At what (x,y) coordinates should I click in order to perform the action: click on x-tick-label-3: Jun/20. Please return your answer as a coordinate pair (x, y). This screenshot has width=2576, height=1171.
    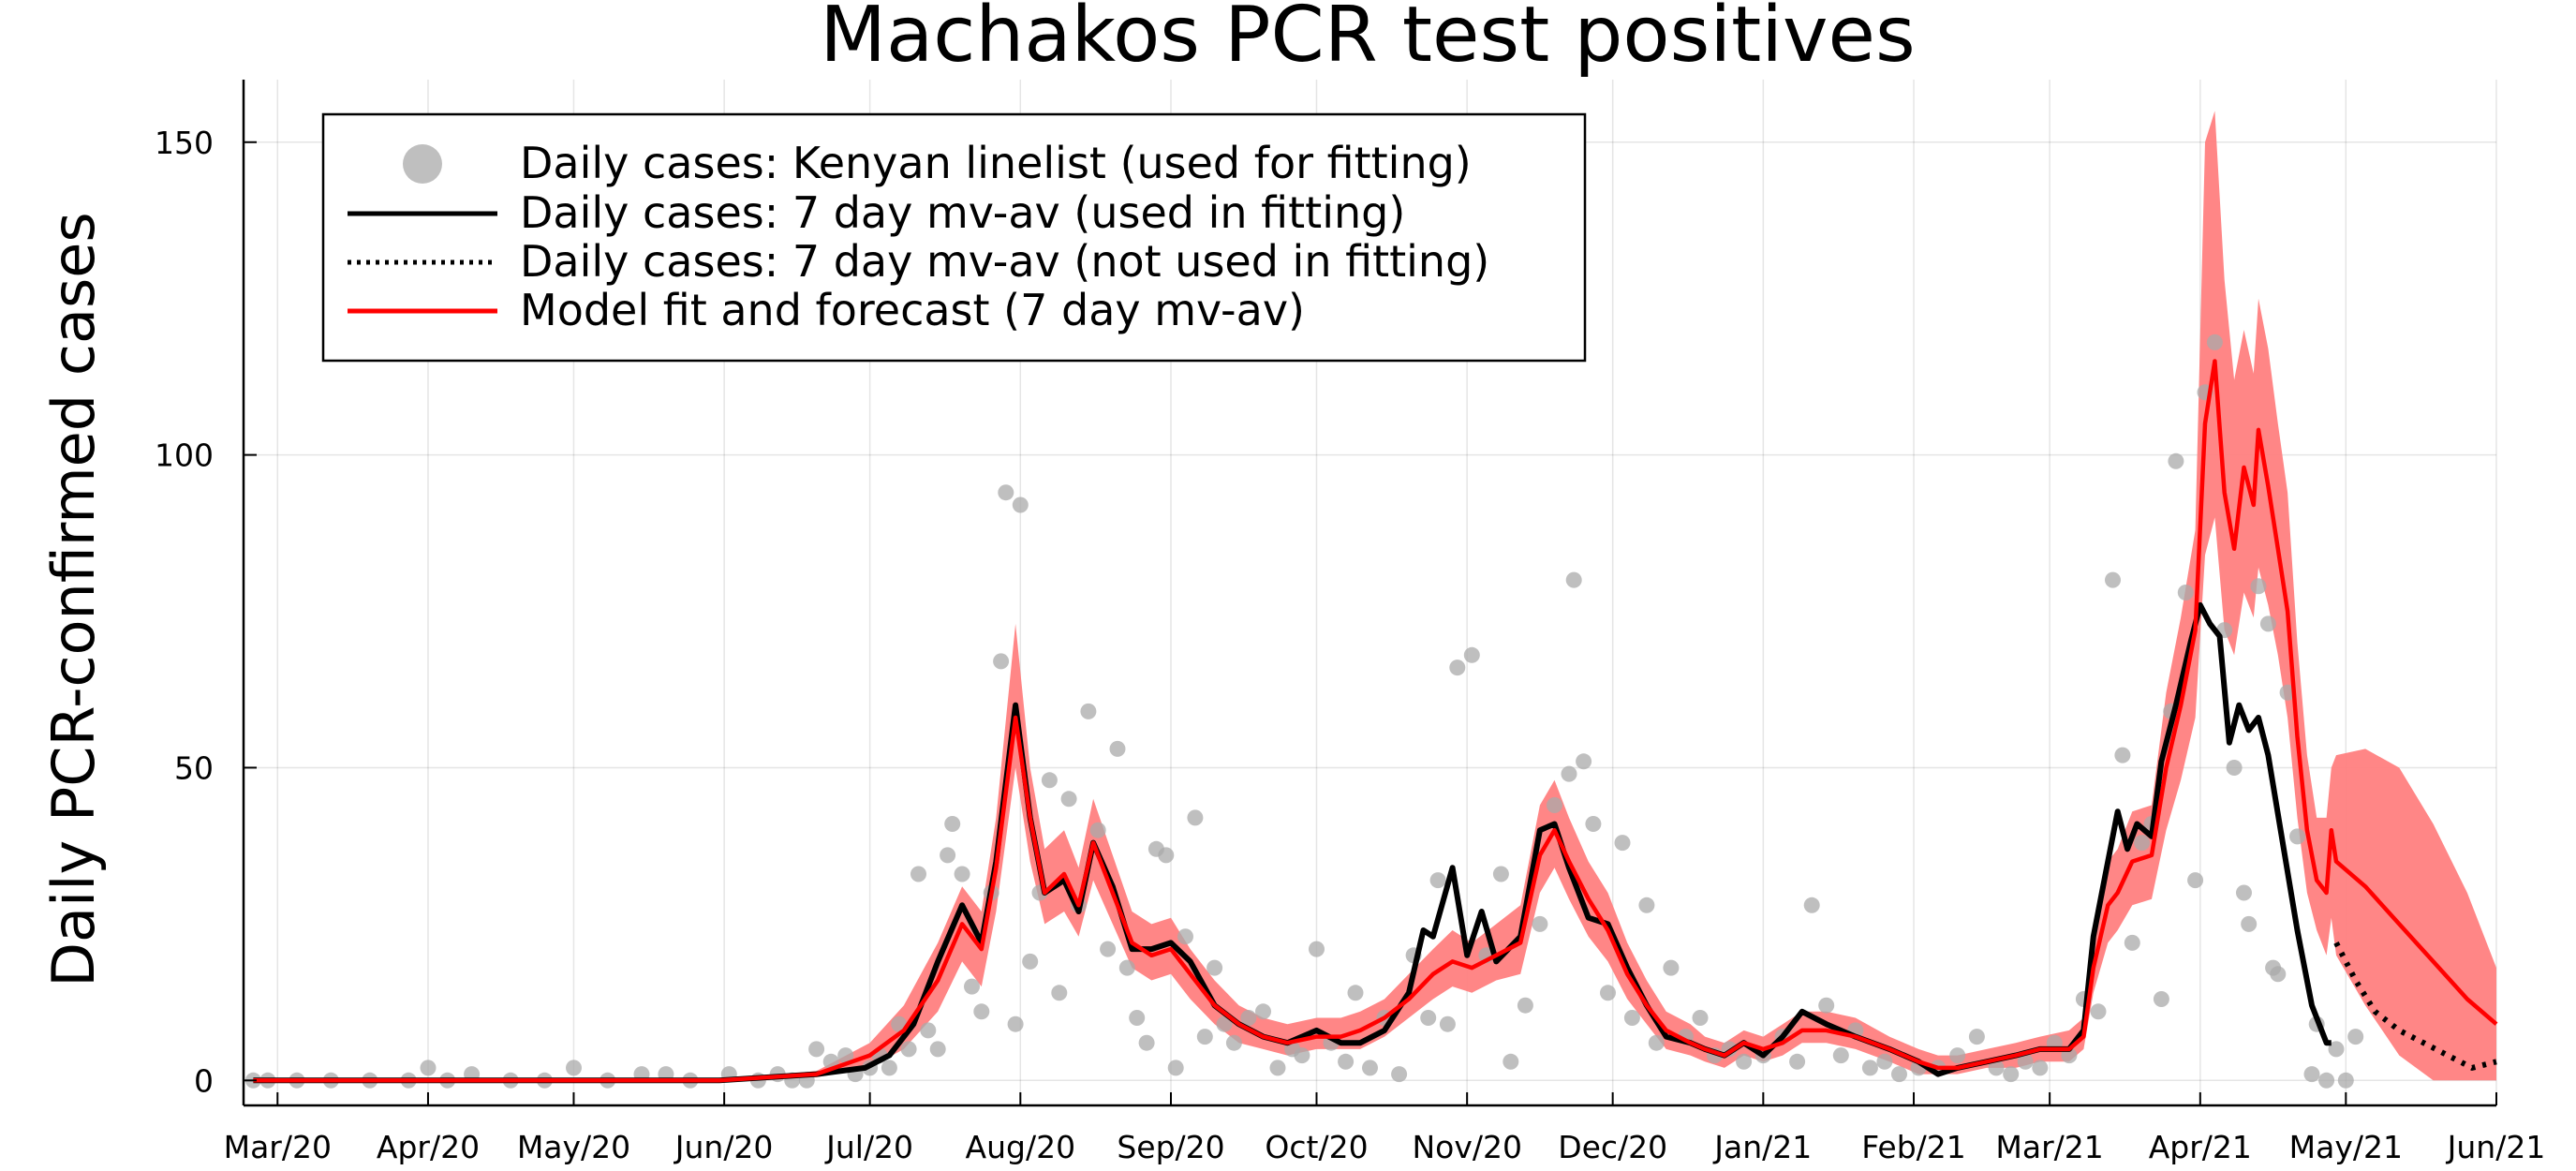
    Looking at the image, I should click on (724, 1147).